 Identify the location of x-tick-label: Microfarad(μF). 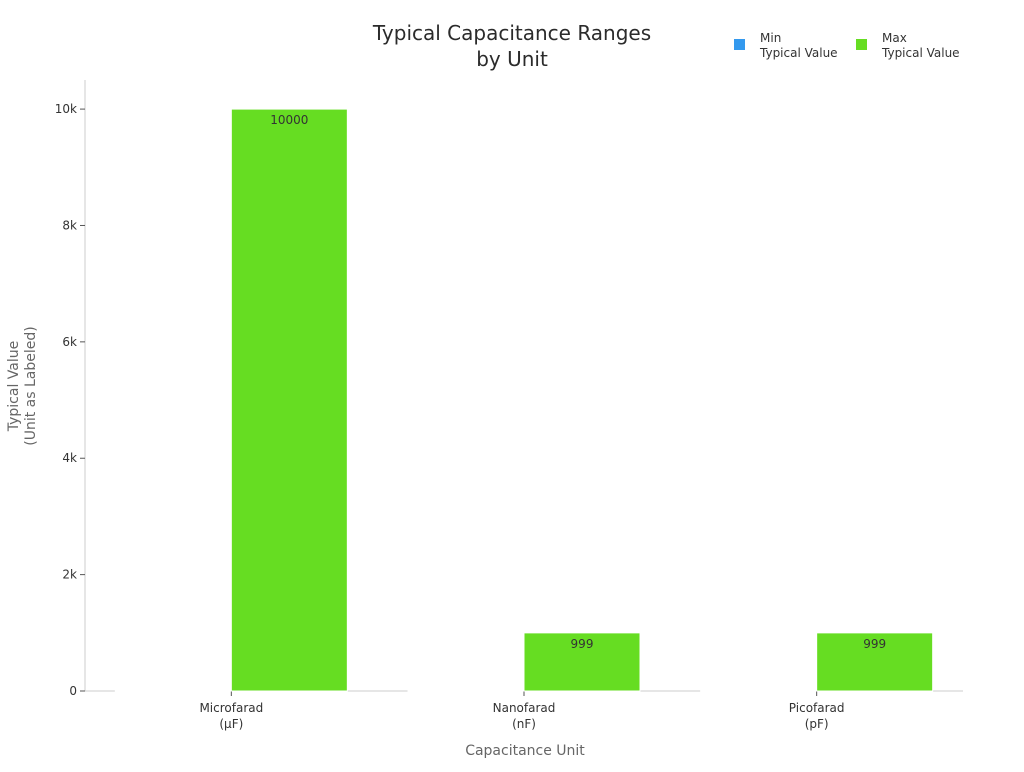
(231, 716).